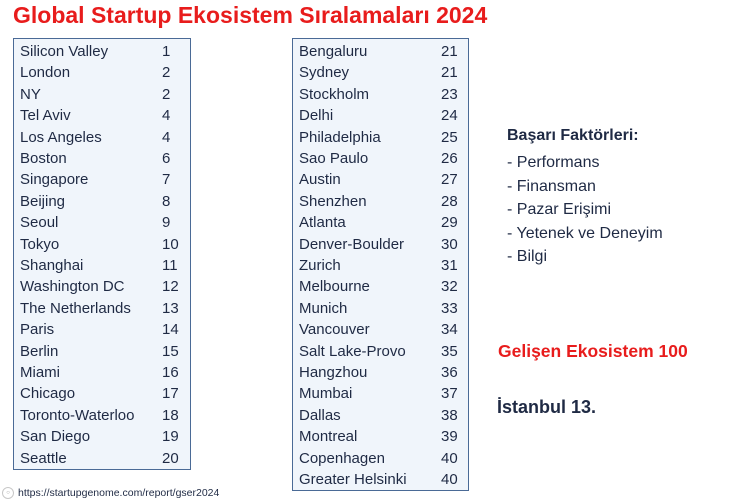  I want to click on list-item: NY 2, so click(102, 94).